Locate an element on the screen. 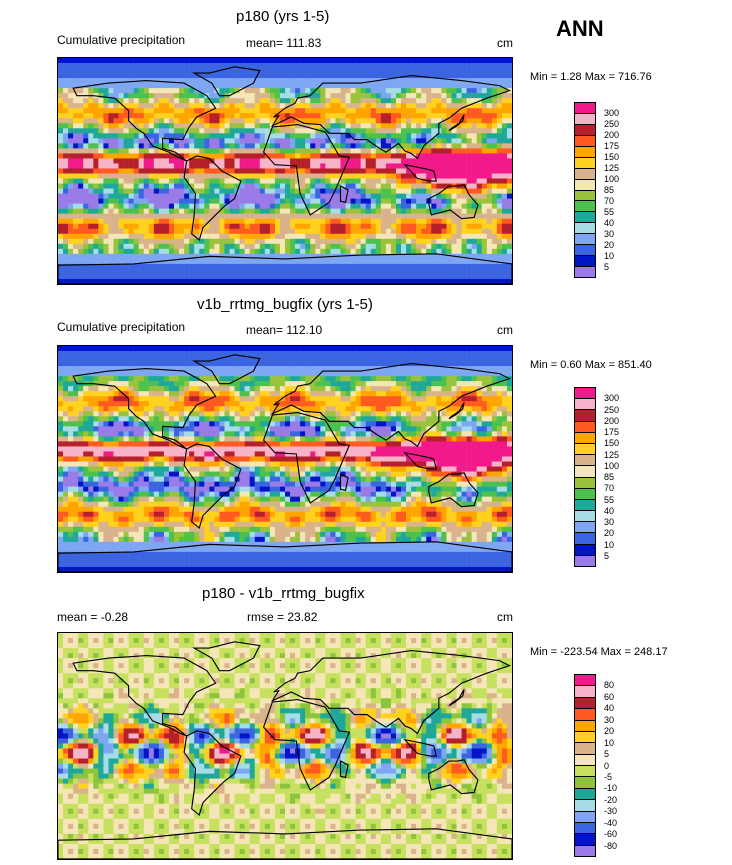  colorbar-tick-label: 150 is located at coordinates (612, 157).